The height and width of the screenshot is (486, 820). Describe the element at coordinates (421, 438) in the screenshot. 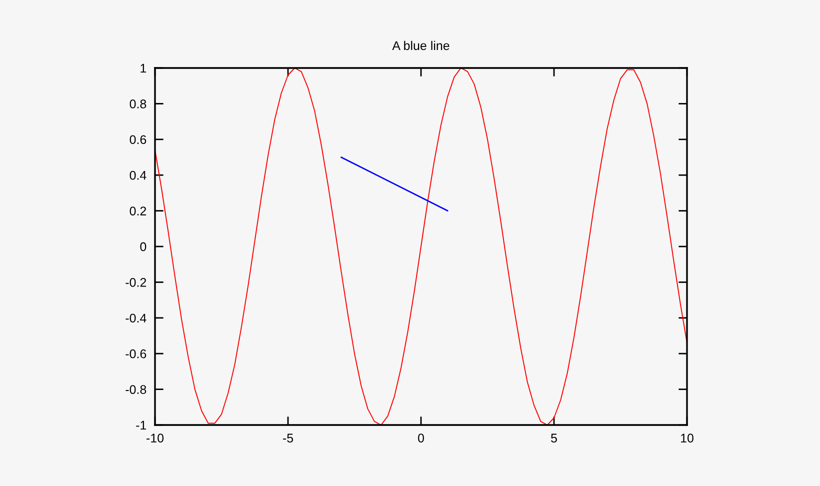

I see `x-tick-label: 0` at that location.